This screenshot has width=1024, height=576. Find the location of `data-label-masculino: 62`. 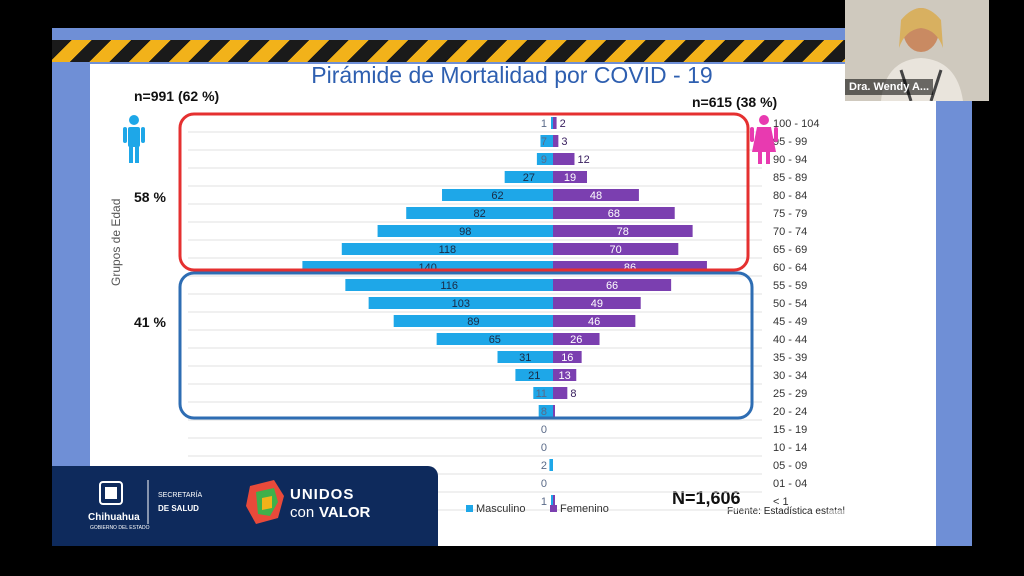

data-label-masculino: 62 is located at coordinates (497, 196).